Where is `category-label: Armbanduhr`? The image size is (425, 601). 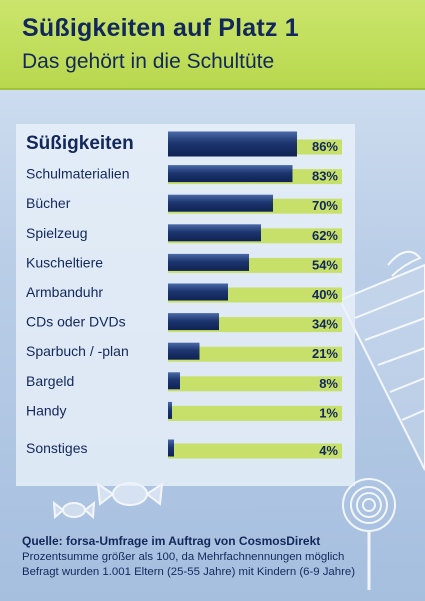 category-label: Armbanduhr is located at coordinates (64, 292).